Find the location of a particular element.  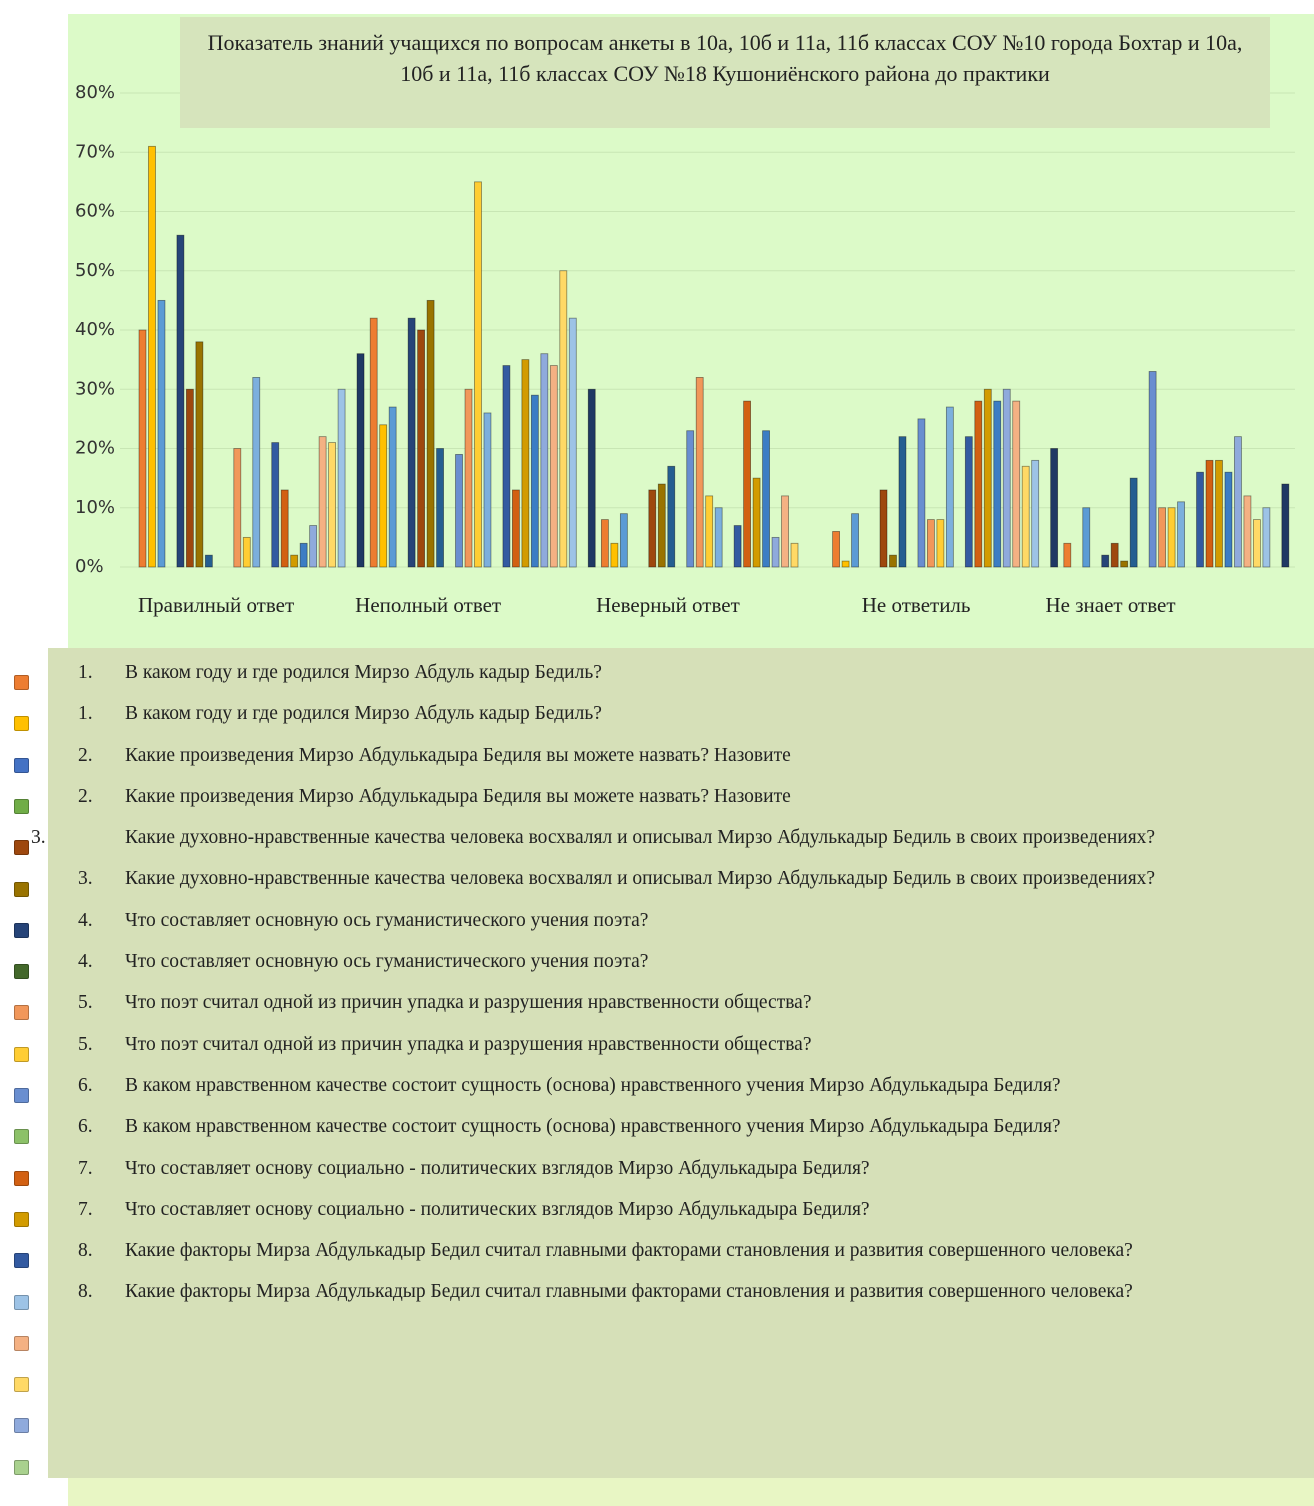

x-tick-label: Правилный ответ is located at coordinates (216, 605).